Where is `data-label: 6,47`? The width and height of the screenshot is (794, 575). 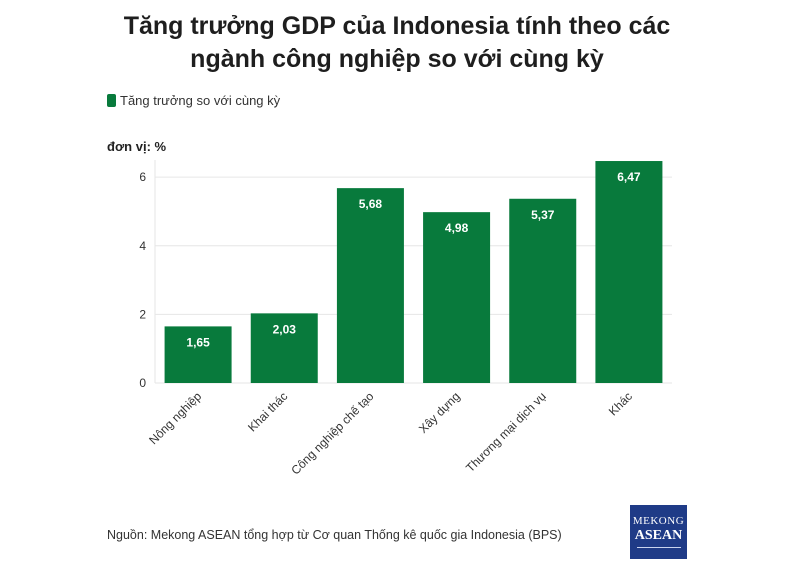 data-label: 6,47 is located at coordinates (629, 177).